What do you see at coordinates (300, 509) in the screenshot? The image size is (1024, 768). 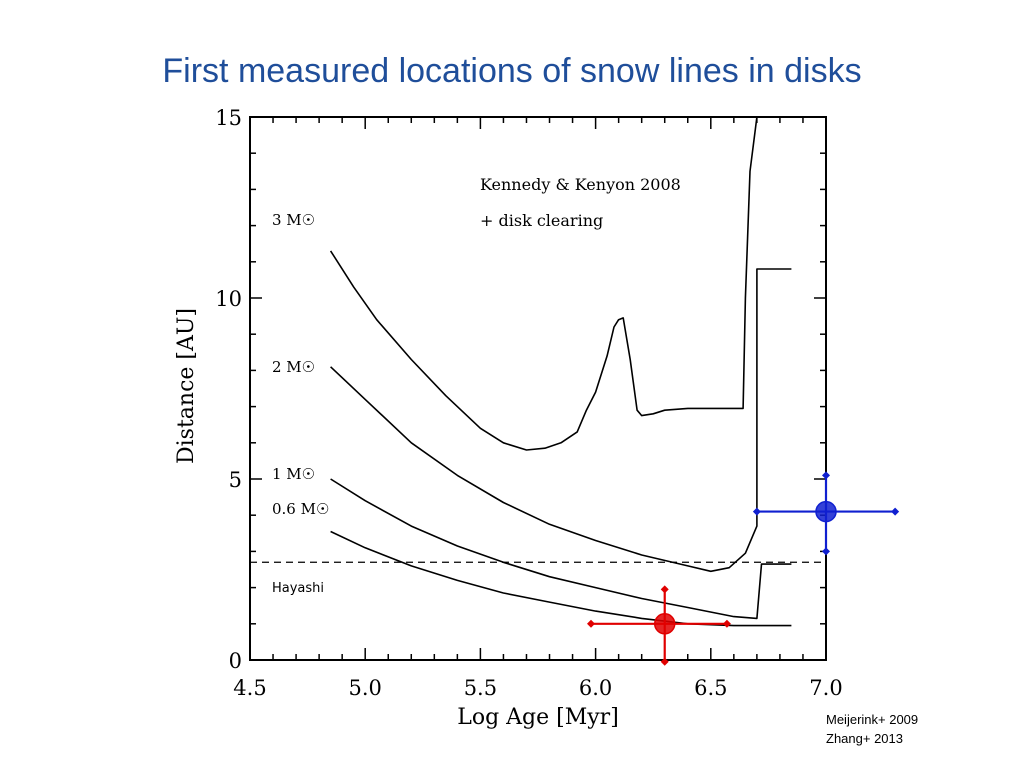 I see `series-label-06msun: 0.6 M☉` at bounding box center [300, 509].